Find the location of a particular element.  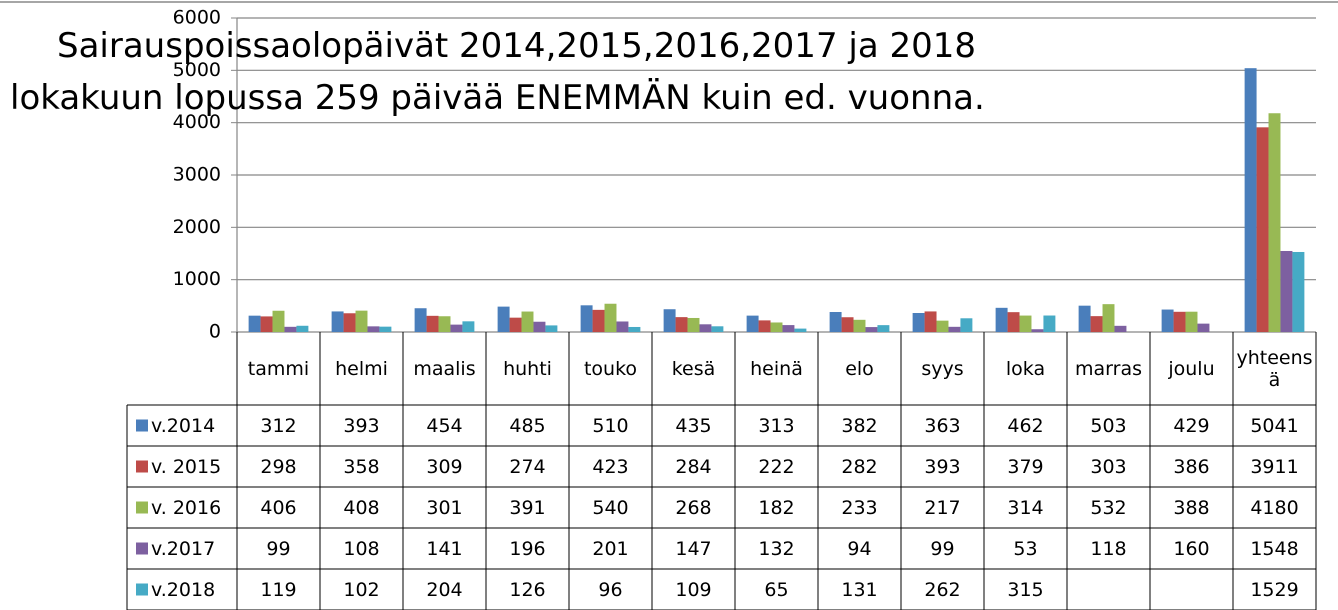

table-value: 423 is located at coordinates (610, 466).